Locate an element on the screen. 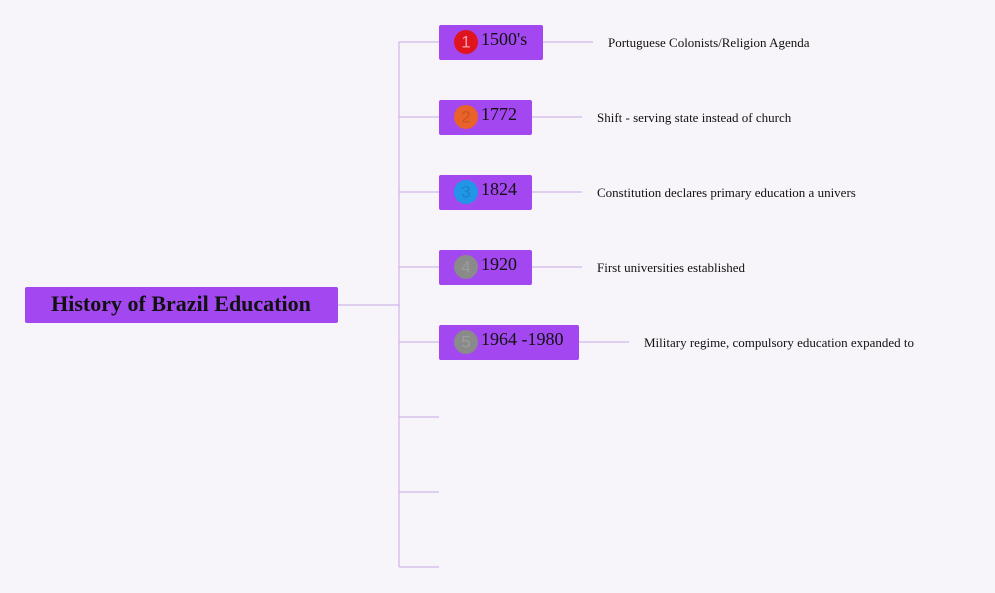 This screenshot has height=593, width=995. number-text: 3 is located at coordinates (465, 191).